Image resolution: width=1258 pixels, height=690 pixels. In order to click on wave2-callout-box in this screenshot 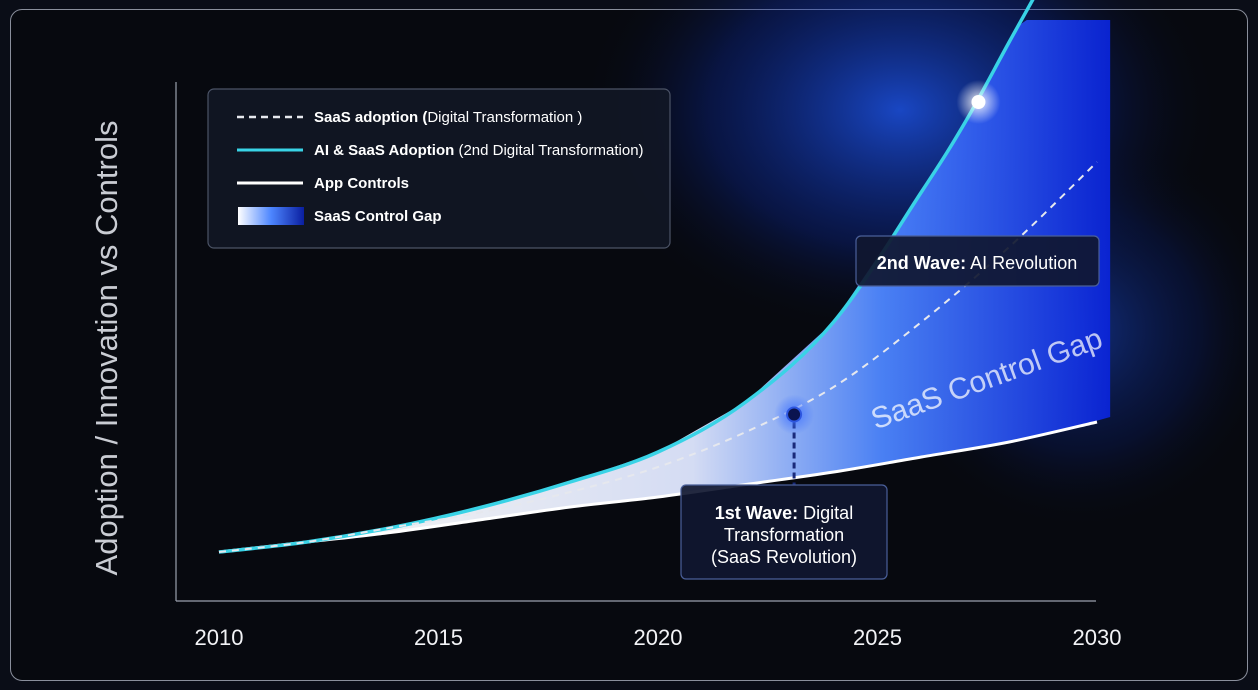, I will do `click(977, 261)`.